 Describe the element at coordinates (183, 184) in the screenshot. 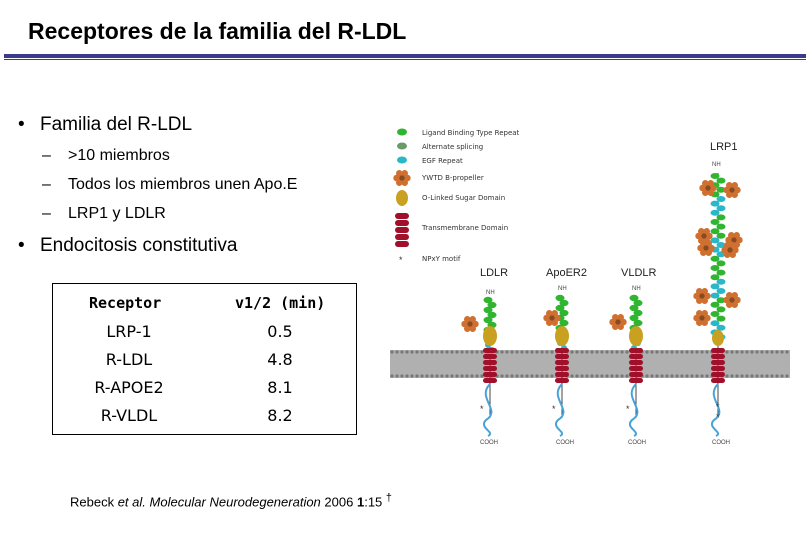

I see `subitem-text: Todos los miembros unen Apo.E` at that location.